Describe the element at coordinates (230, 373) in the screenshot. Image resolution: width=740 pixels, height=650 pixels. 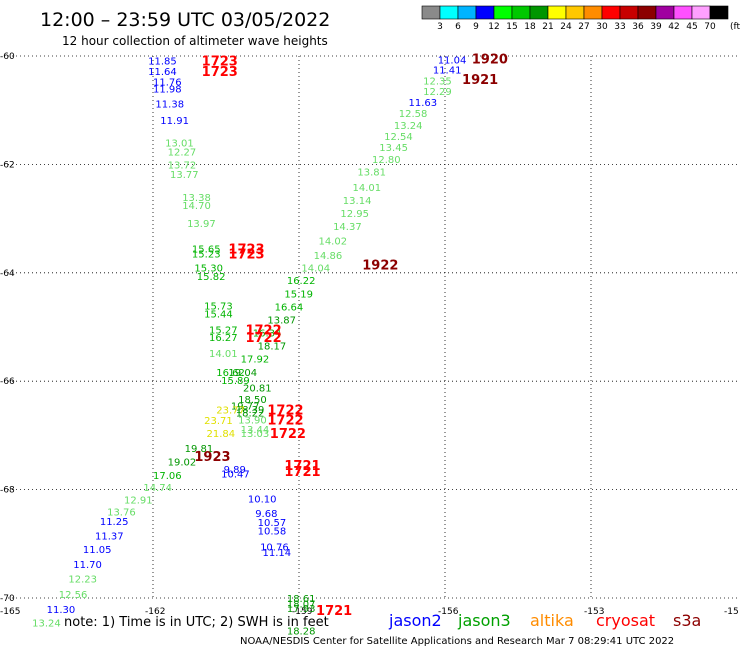
I see `wave-height-value: 16.62` at that location.